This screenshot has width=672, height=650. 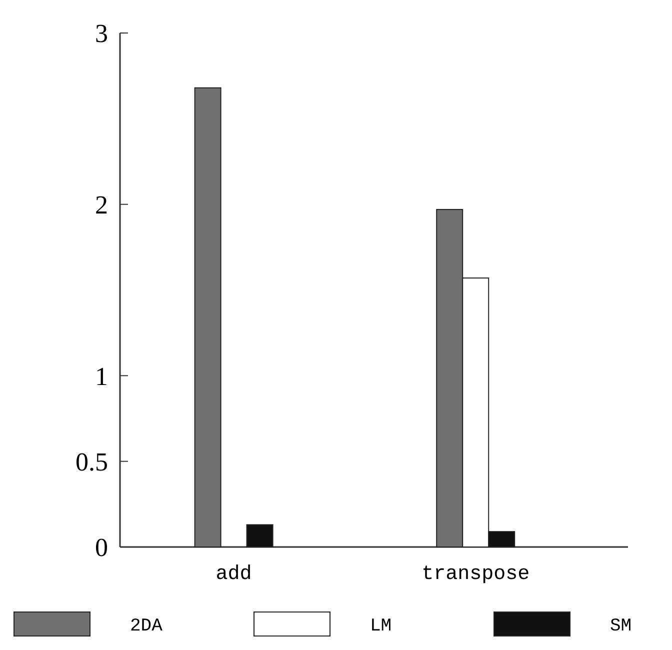 I want to click on x-tick-label: transpose, so click(x=476, y=574).